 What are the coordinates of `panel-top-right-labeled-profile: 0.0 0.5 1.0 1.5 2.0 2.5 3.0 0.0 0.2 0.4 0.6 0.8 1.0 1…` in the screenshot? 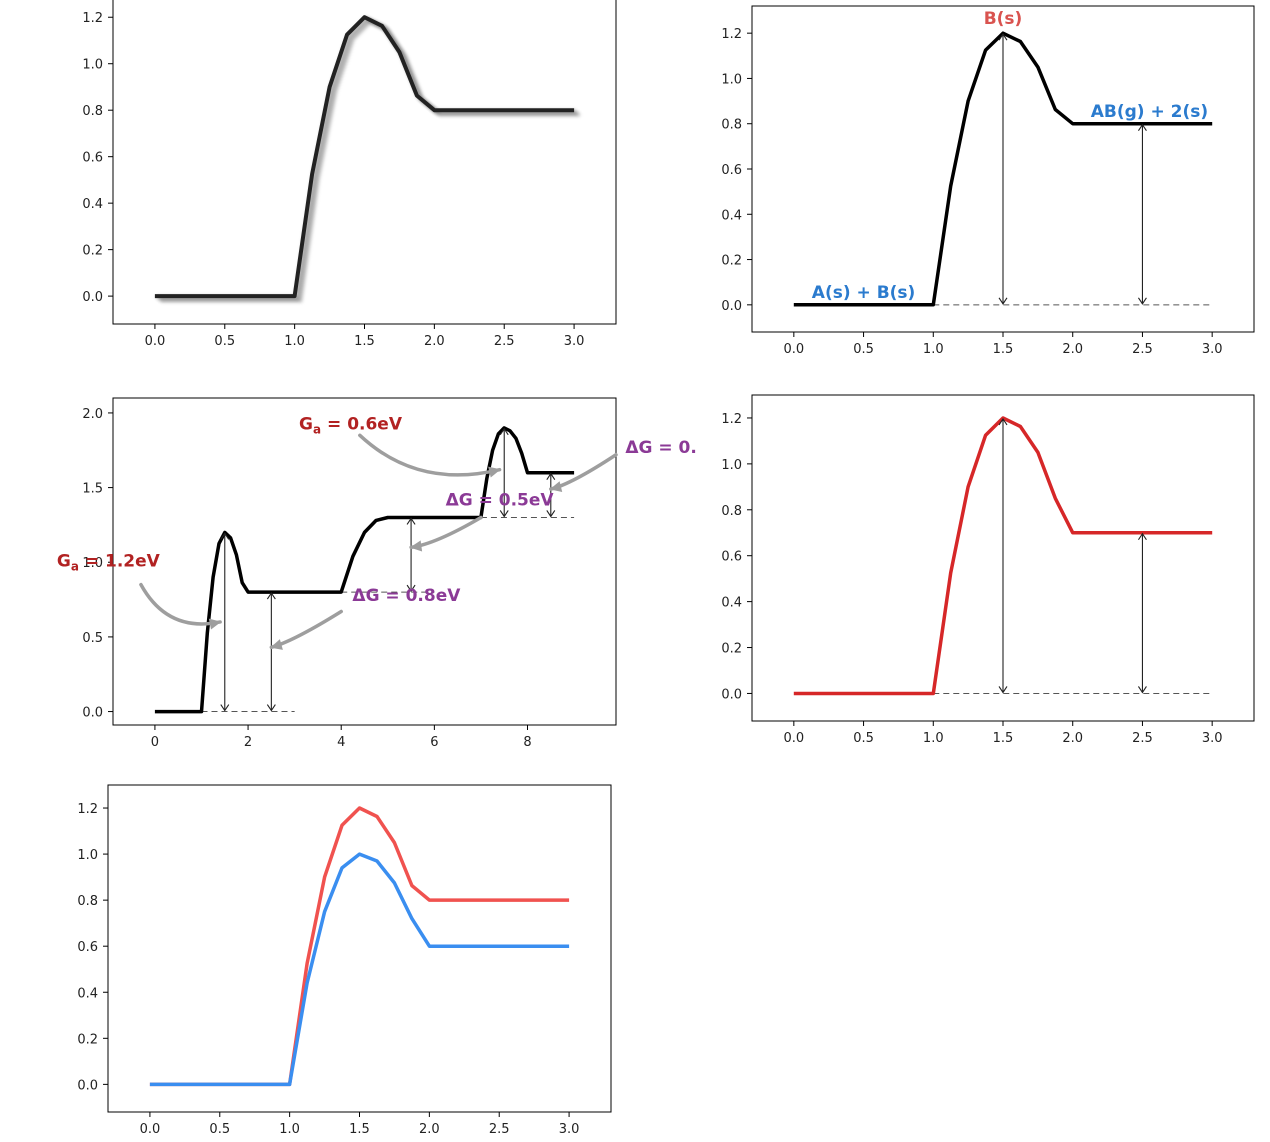 It's located at (988, 181).